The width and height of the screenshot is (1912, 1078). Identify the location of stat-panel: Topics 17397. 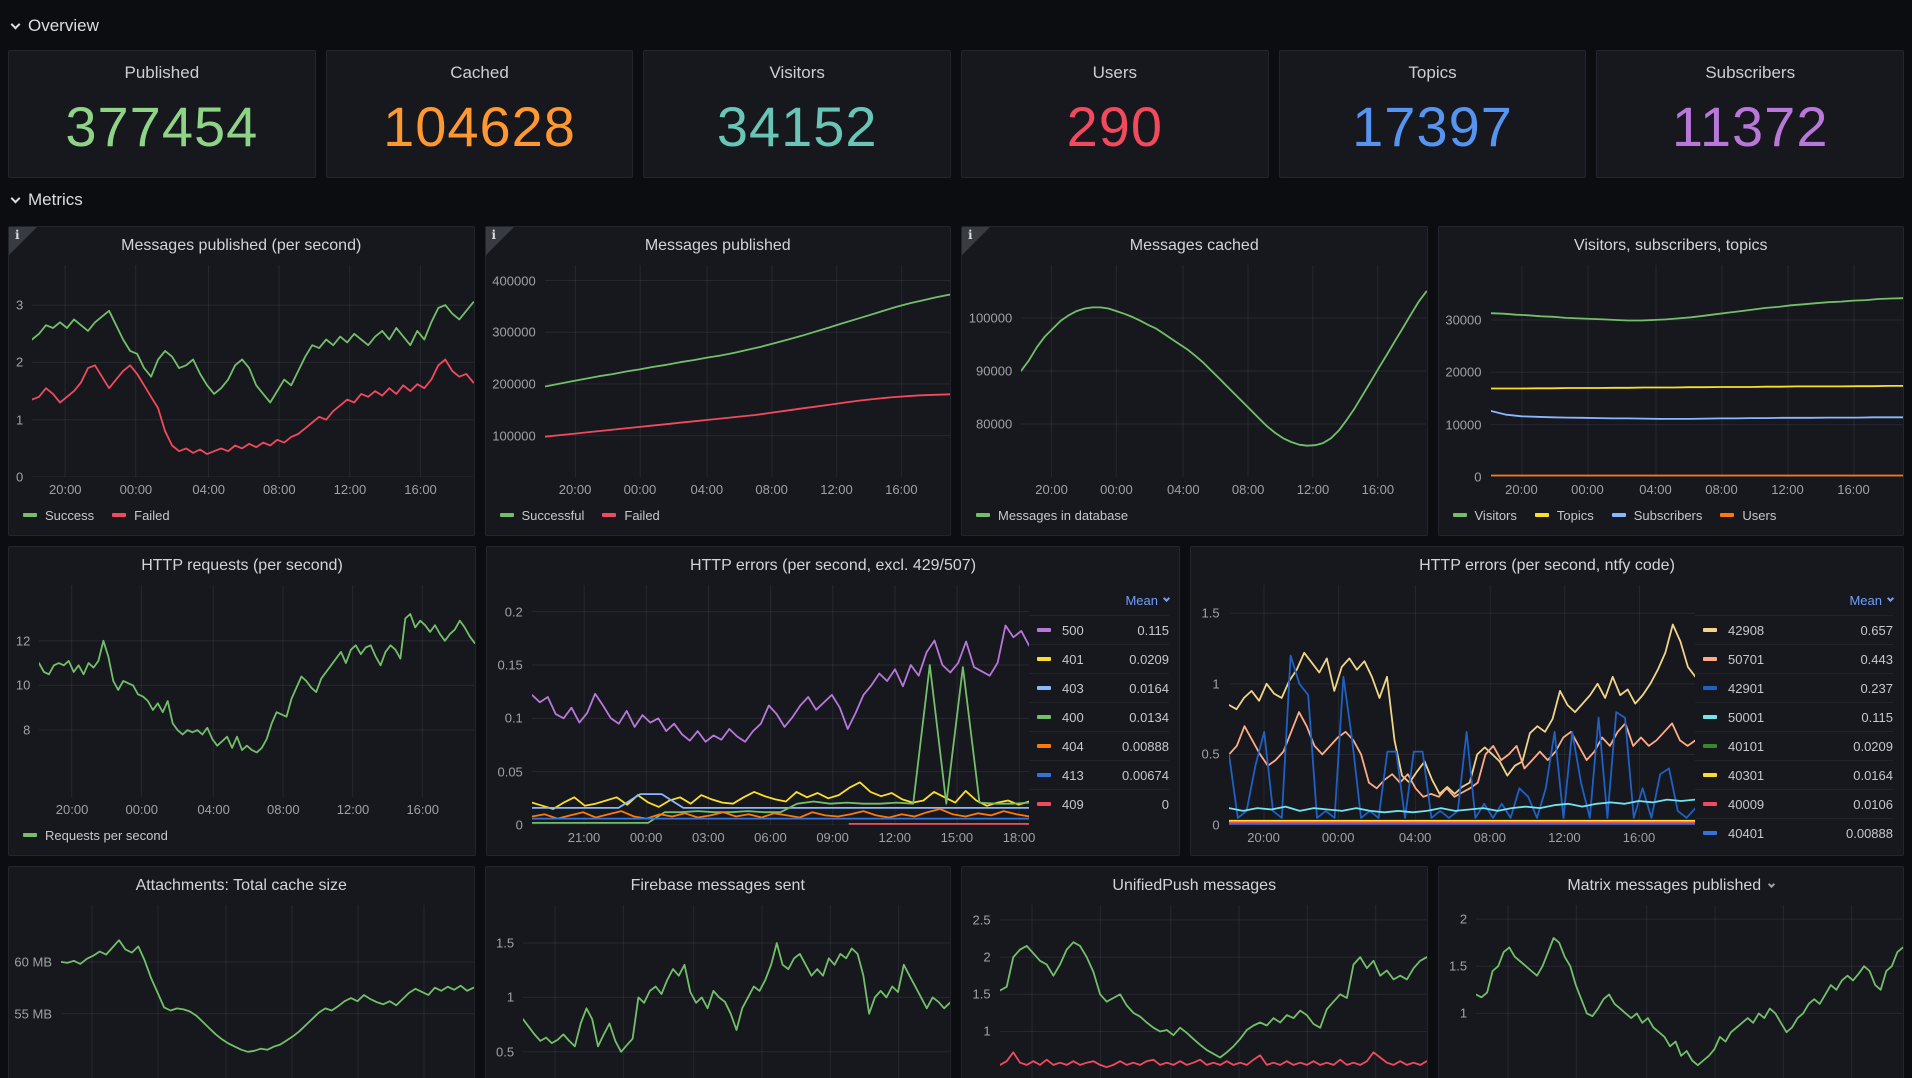
(1432, 114).